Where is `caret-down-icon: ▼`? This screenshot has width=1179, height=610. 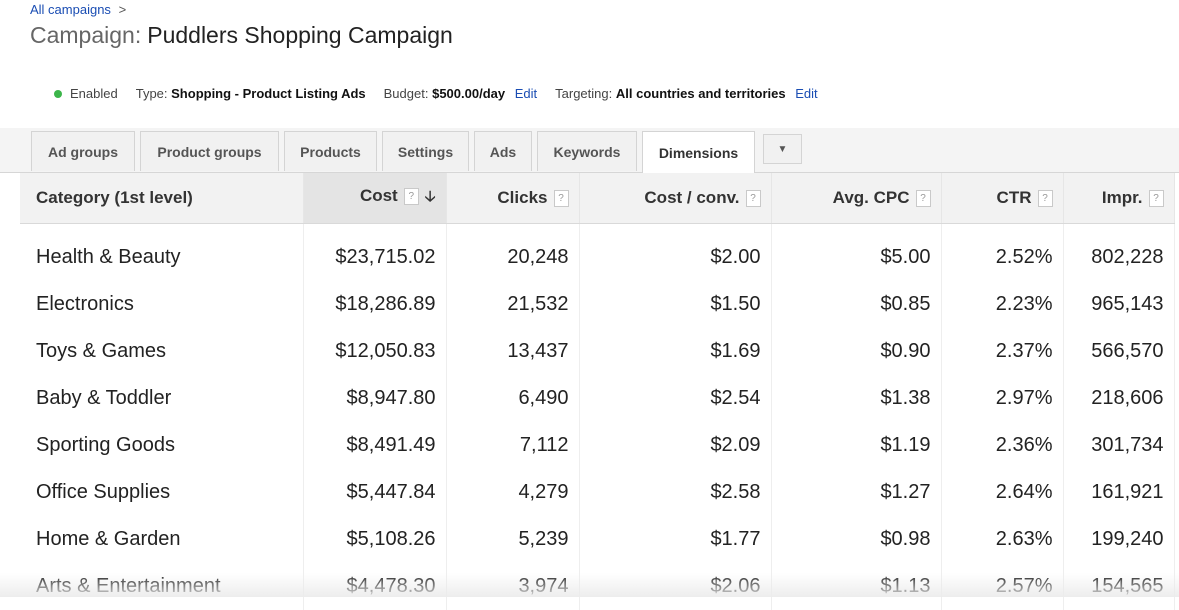
caret-down-icon: ▼ is located at coordinates (782, 149).